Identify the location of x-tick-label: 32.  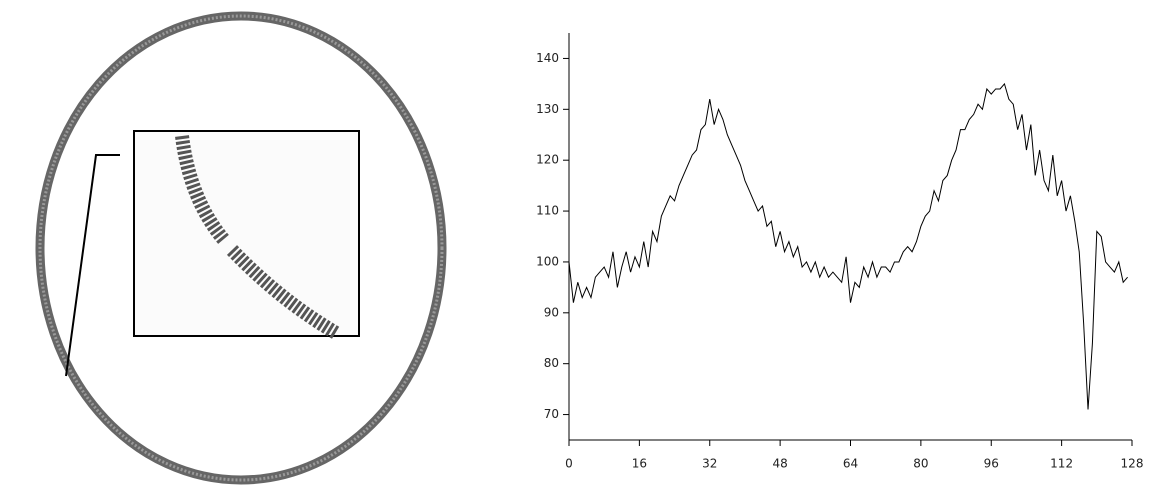
(709, 464).